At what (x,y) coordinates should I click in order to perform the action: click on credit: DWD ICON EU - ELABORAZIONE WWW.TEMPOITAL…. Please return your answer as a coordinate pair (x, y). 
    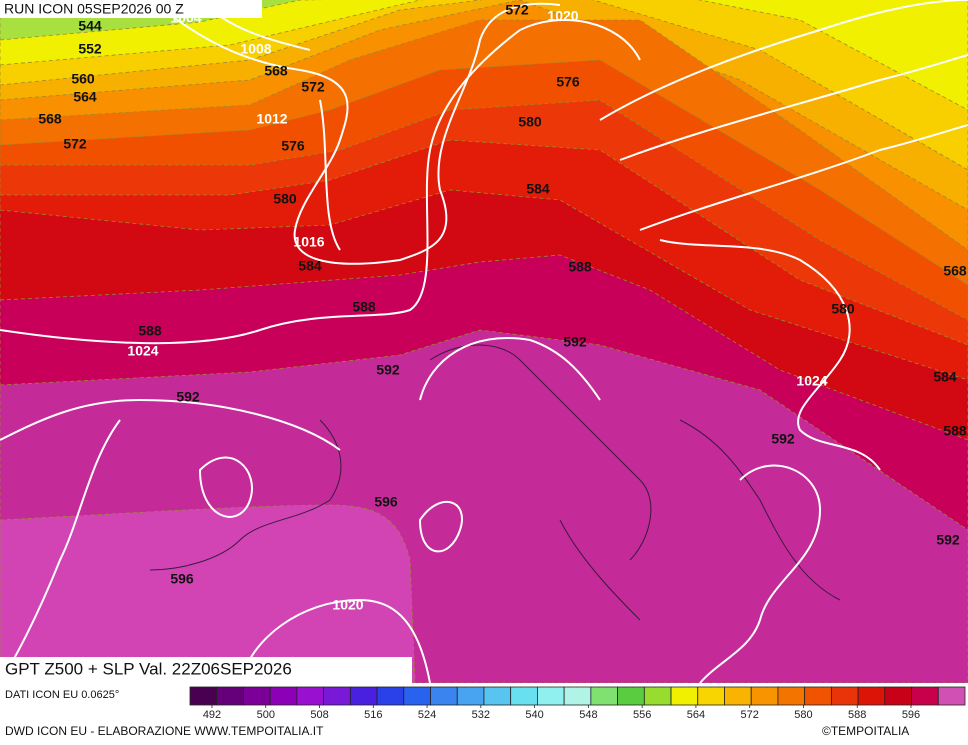
    Looking at the image, I should click on (164, 731).